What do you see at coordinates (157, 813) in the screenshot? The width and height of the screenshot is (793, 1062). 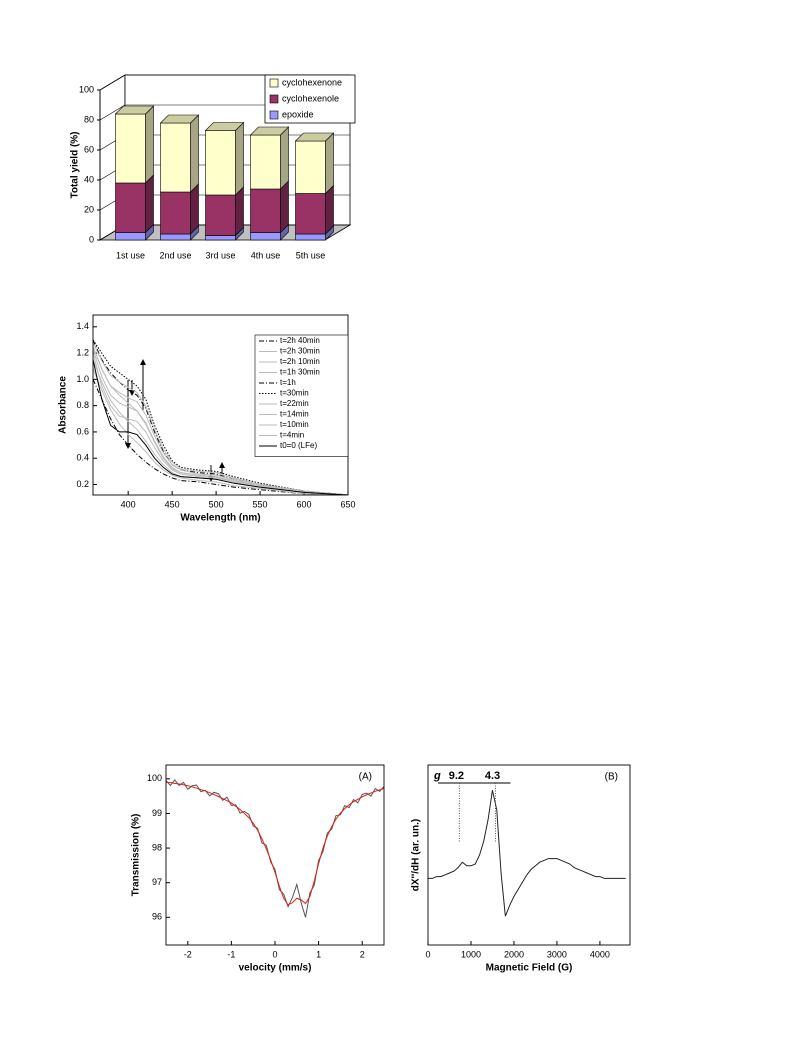 I see `y-tick-label: 99` at bounding box center [157, 813].